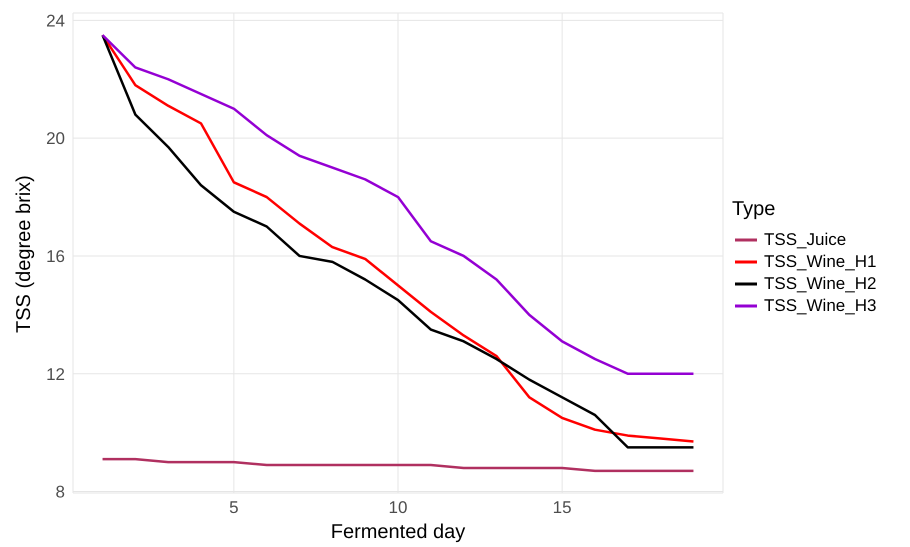 This screenshot has width=910, height=547. I want to click on x-tick-label: 15, so click(562, 508).